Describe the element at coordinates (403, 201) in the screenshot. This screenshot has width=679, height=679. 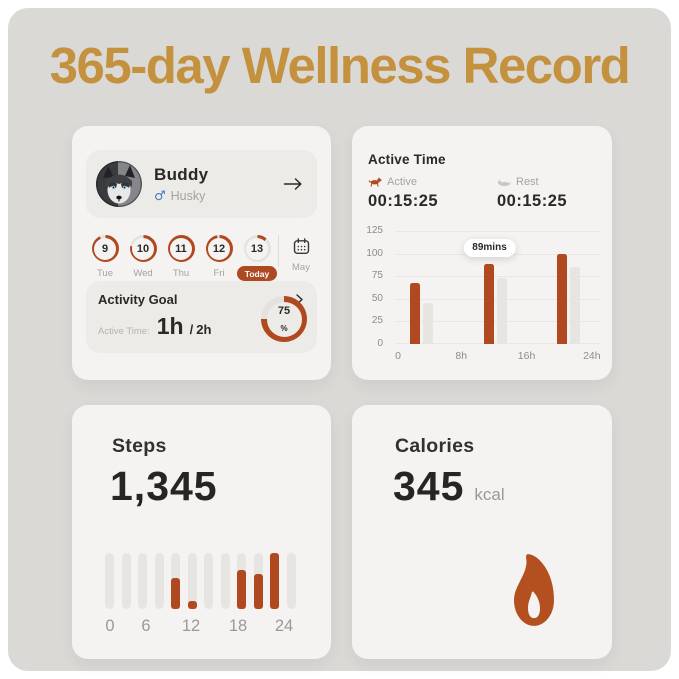
I see `active-duration-value: 00:15:25` at that location.